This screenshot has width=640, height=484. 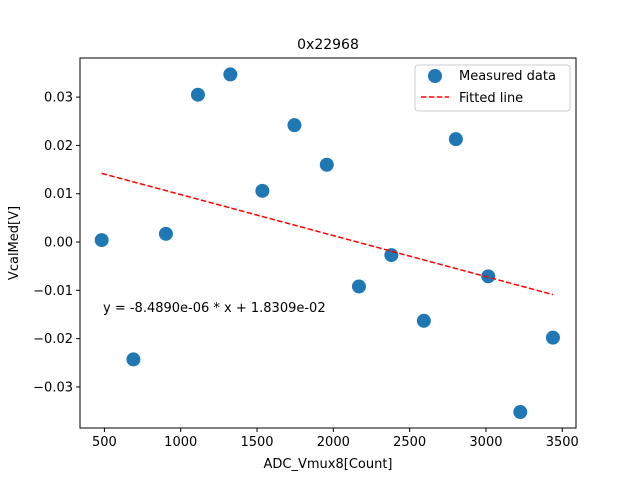 I want to click on y-tick-label: 0.01, so click(x=58, y=194).